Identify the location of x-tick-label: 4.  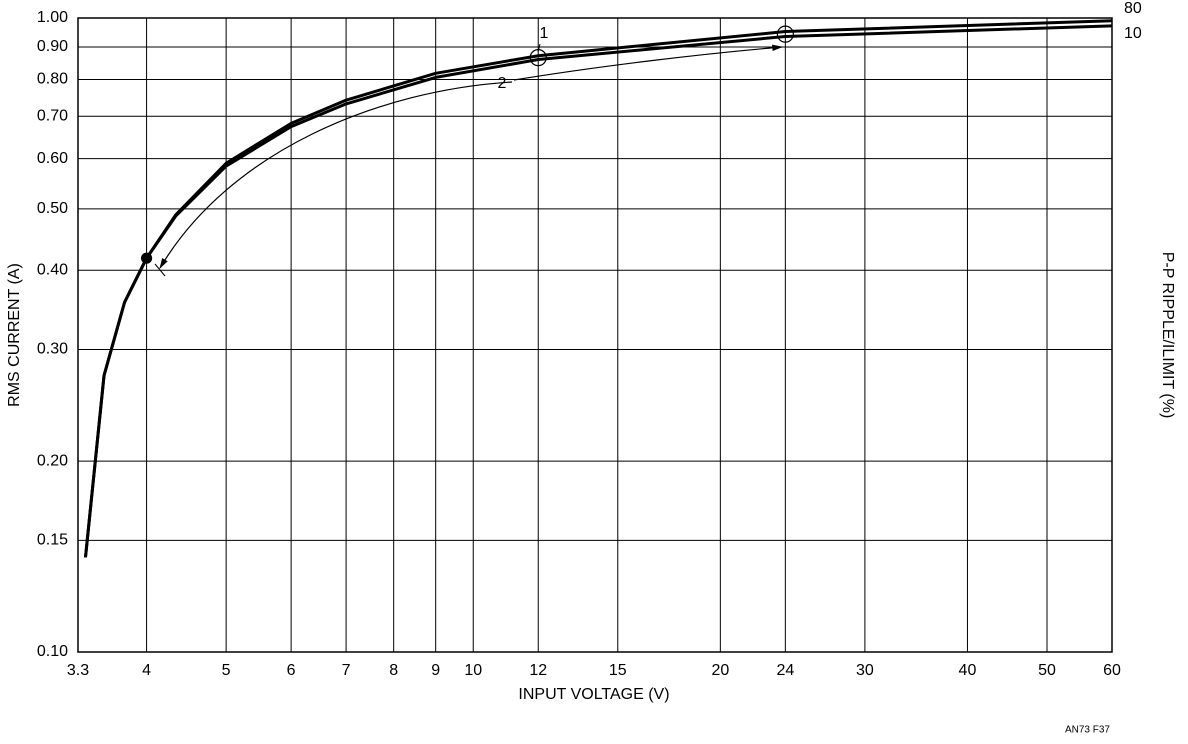
(146, 670).